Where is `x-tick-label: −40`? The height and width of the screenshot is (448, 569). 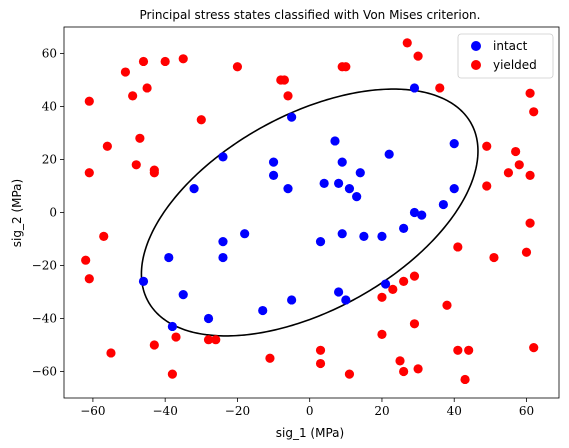
x-tick-label: −40 is located at coordinates (165, 411).